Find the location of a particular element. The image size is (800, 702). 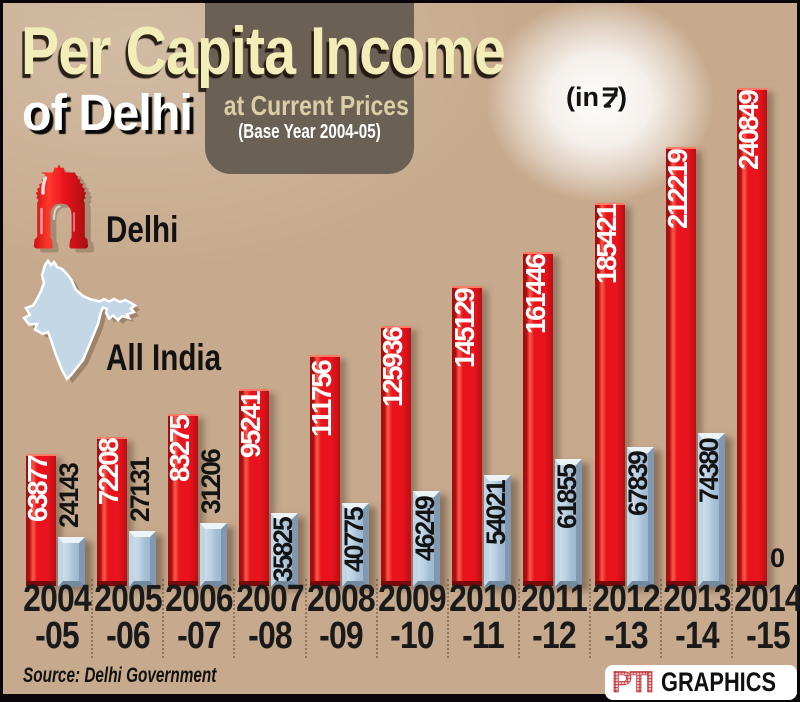

svg-text: GRAPHICS is located at coordinates (718, 682).